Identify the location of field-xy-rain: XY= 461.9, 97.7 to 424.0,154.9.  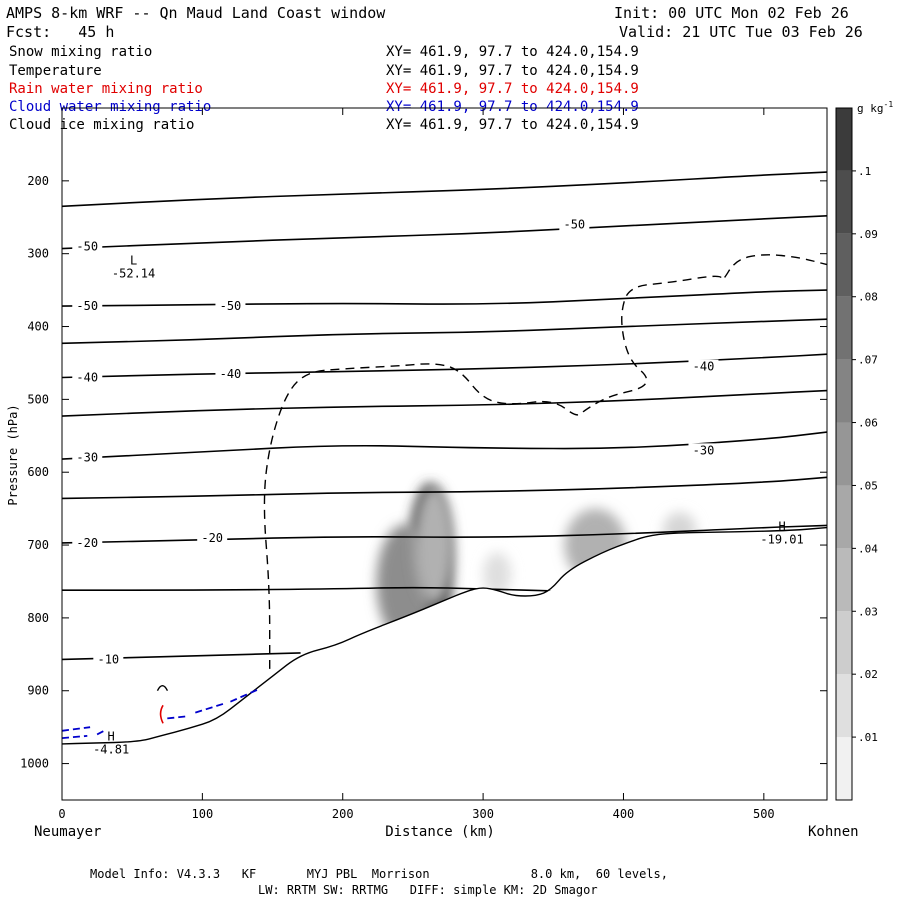
(512, 89).